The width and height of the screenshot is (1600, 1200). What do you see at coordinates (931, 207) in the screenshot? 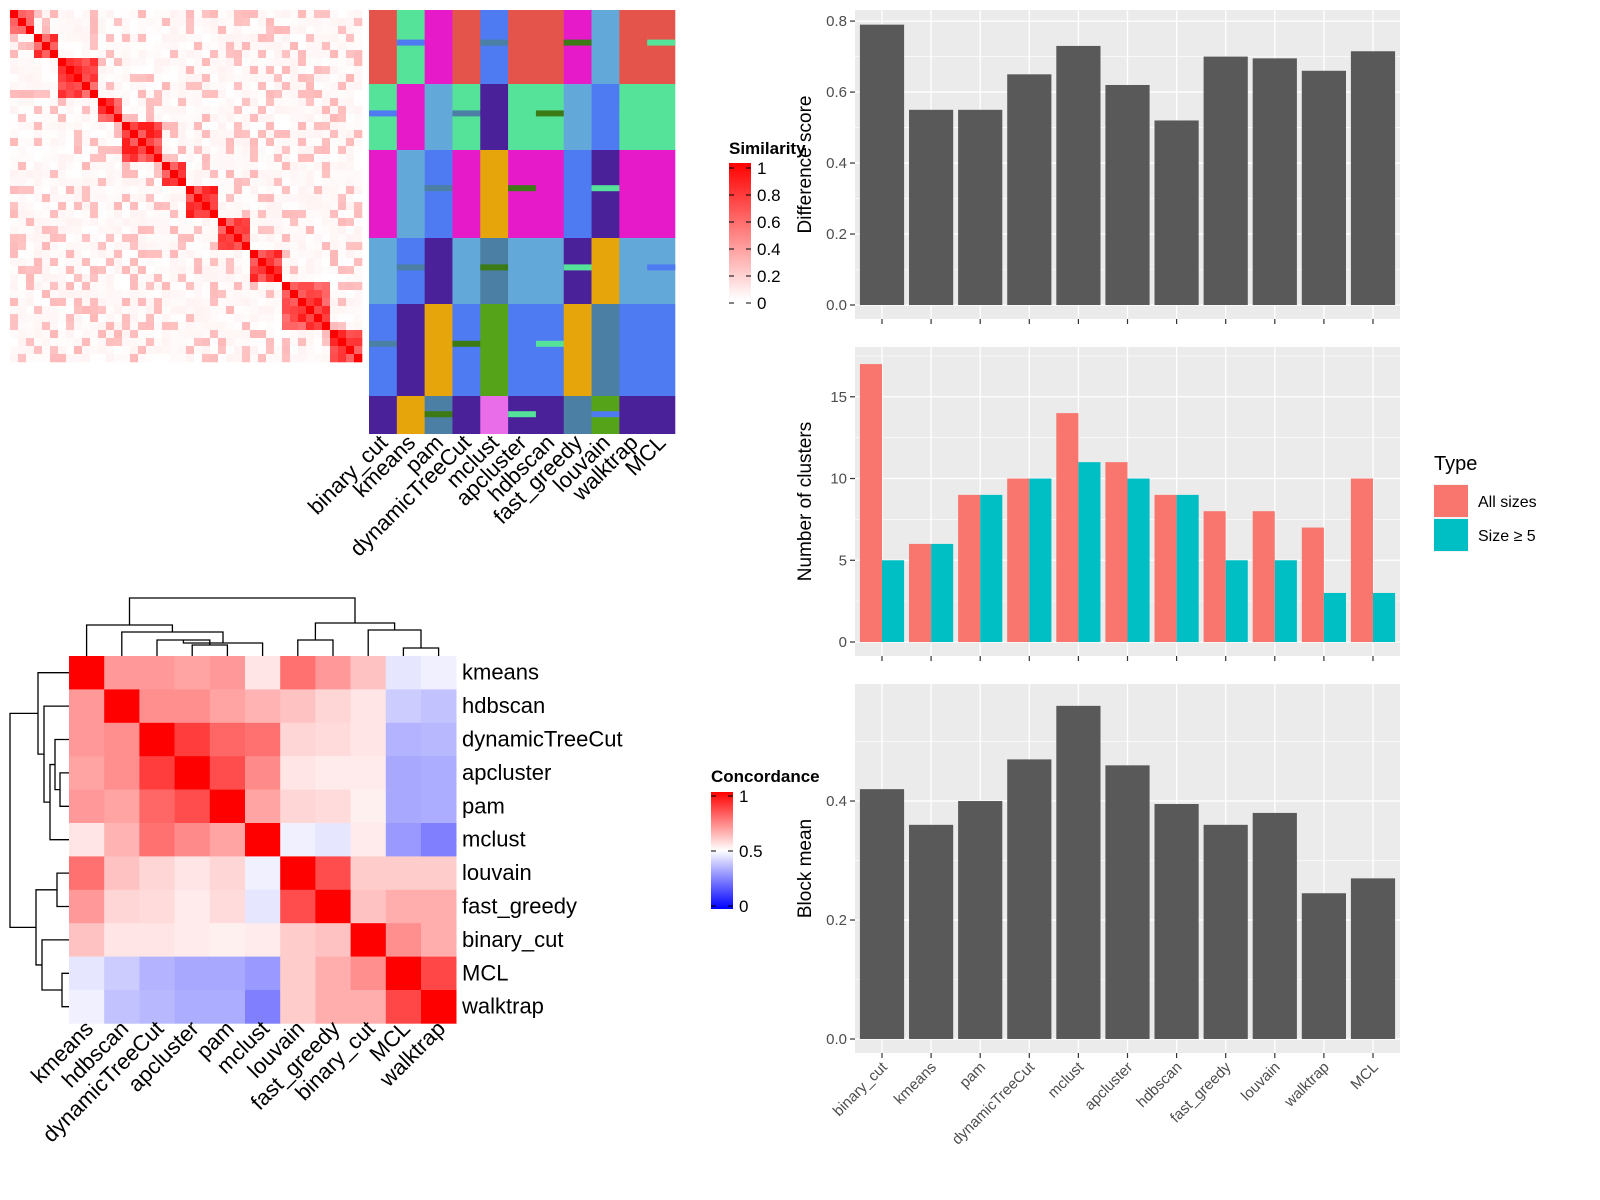
I see `bar` at bounding box center [931, 207].